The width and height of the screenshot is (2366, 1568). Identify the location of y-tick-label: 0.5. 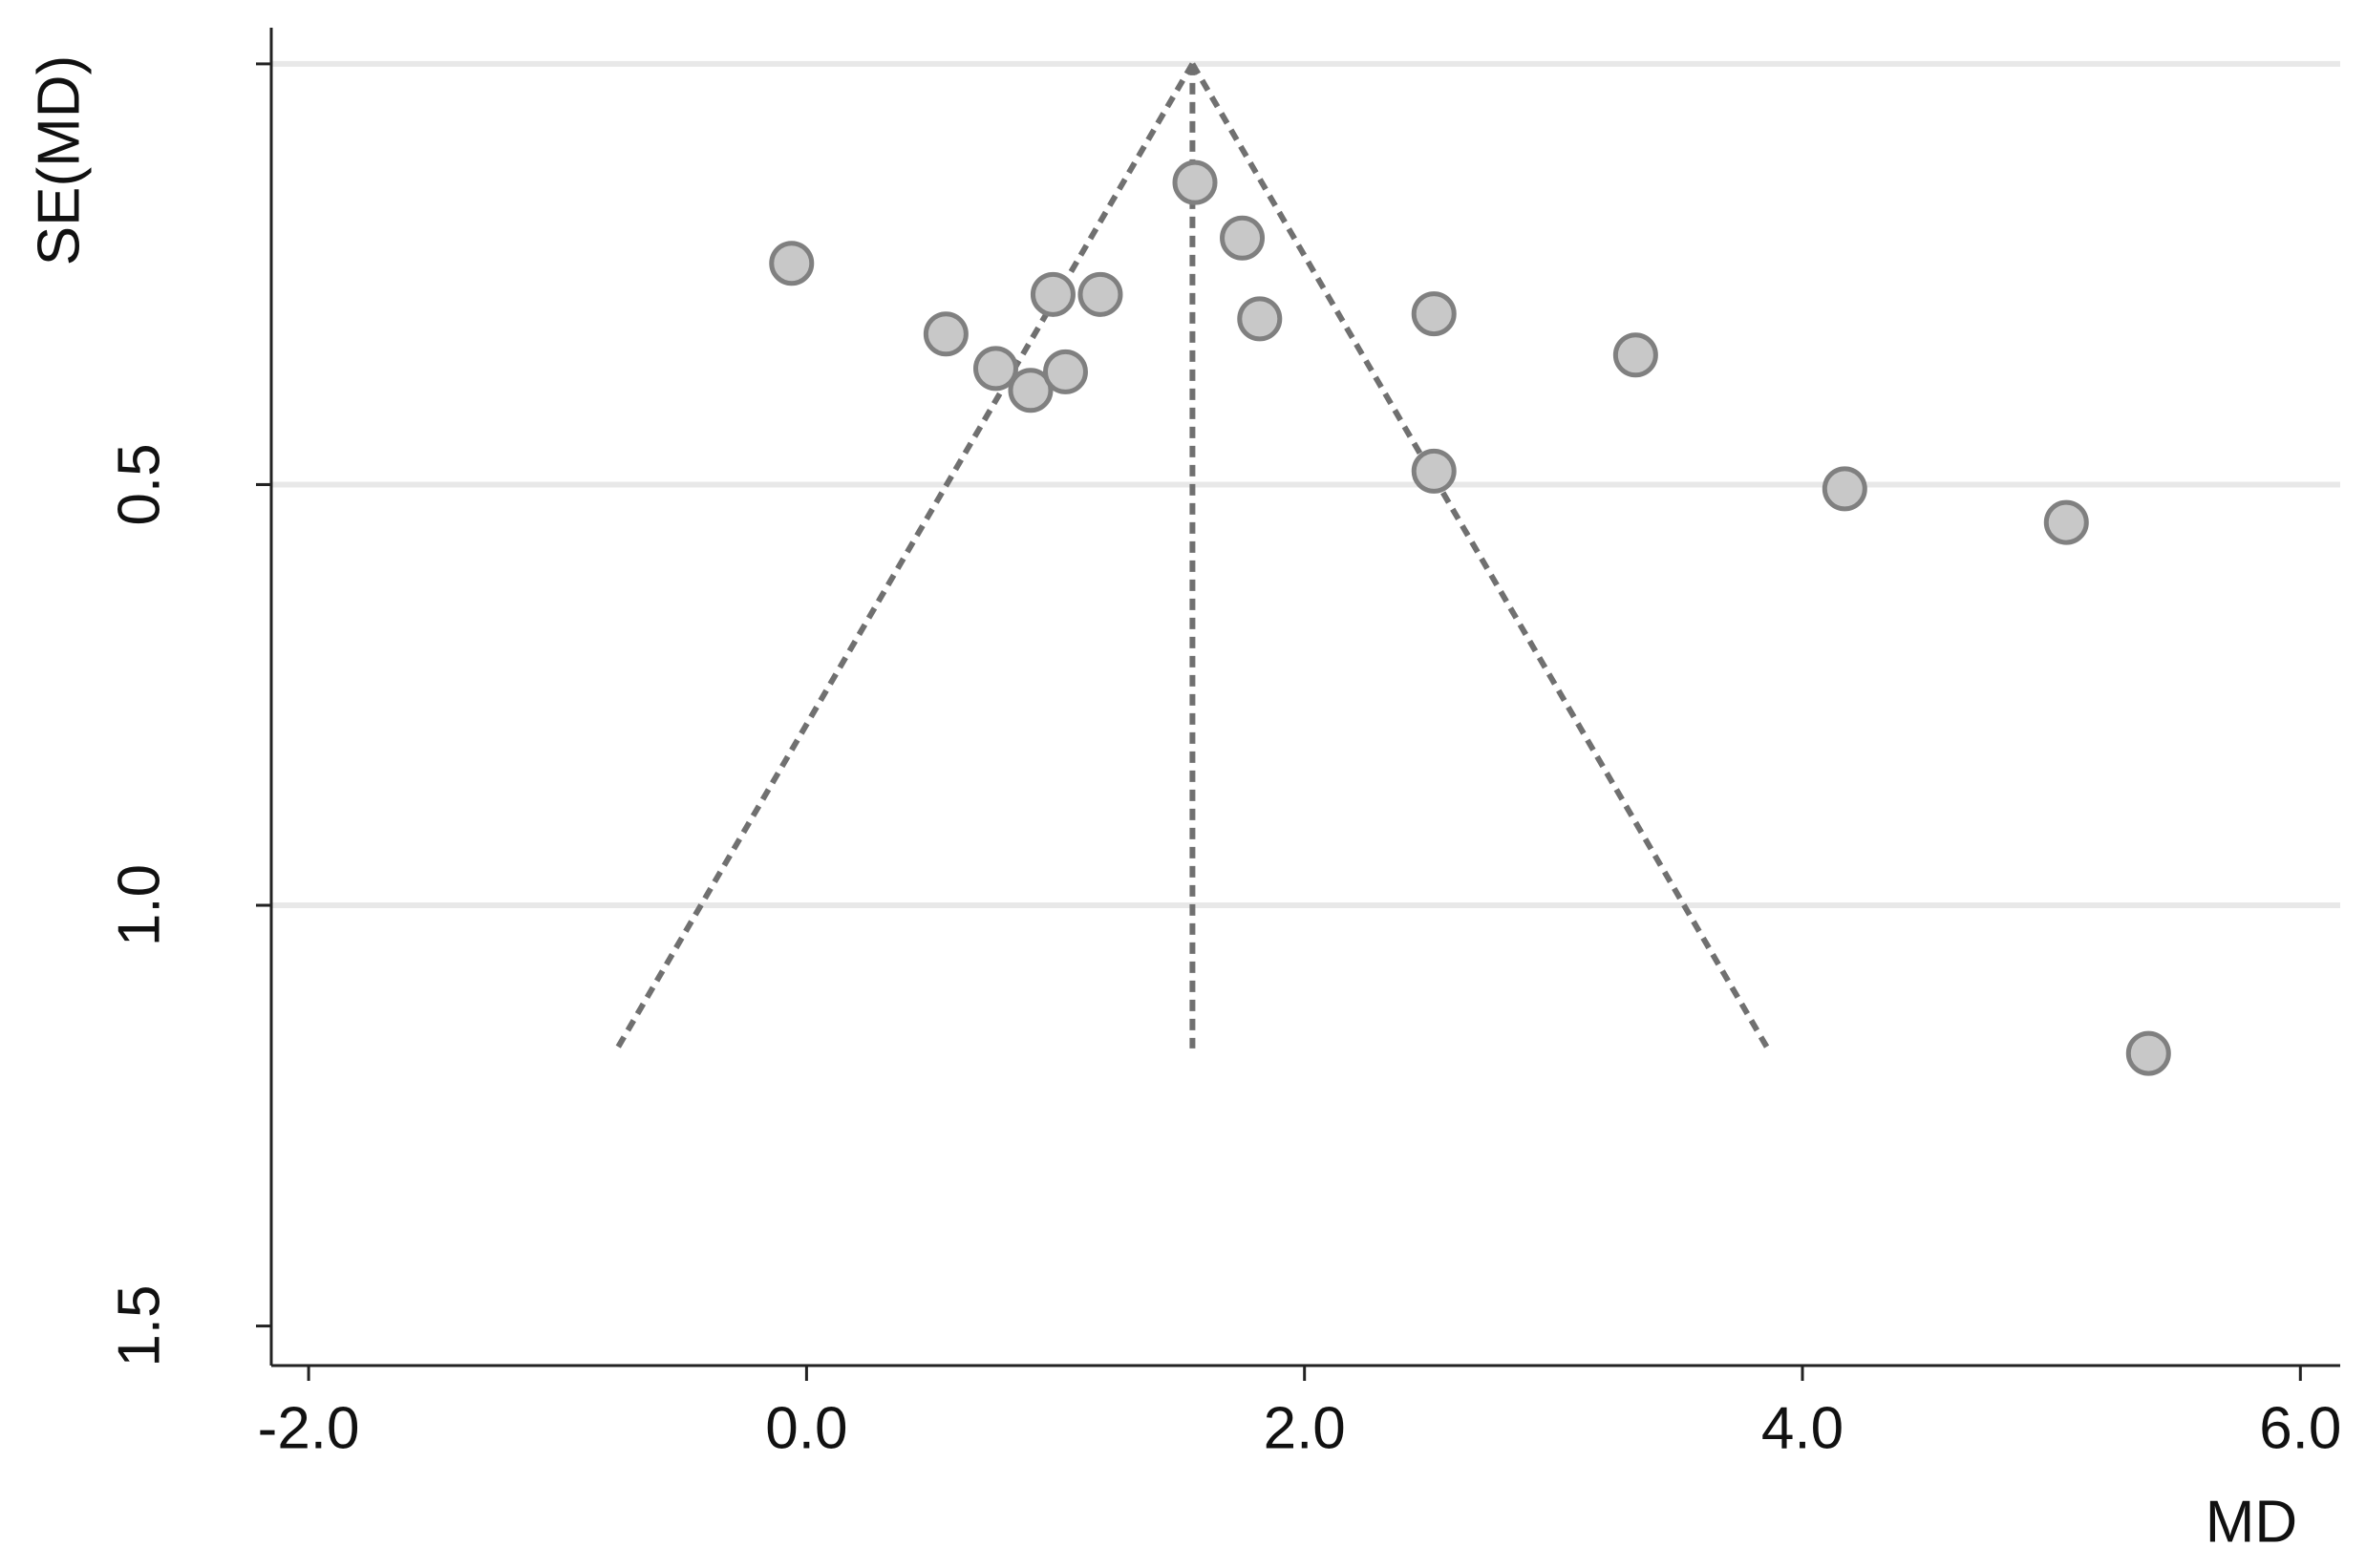
(139, 484).